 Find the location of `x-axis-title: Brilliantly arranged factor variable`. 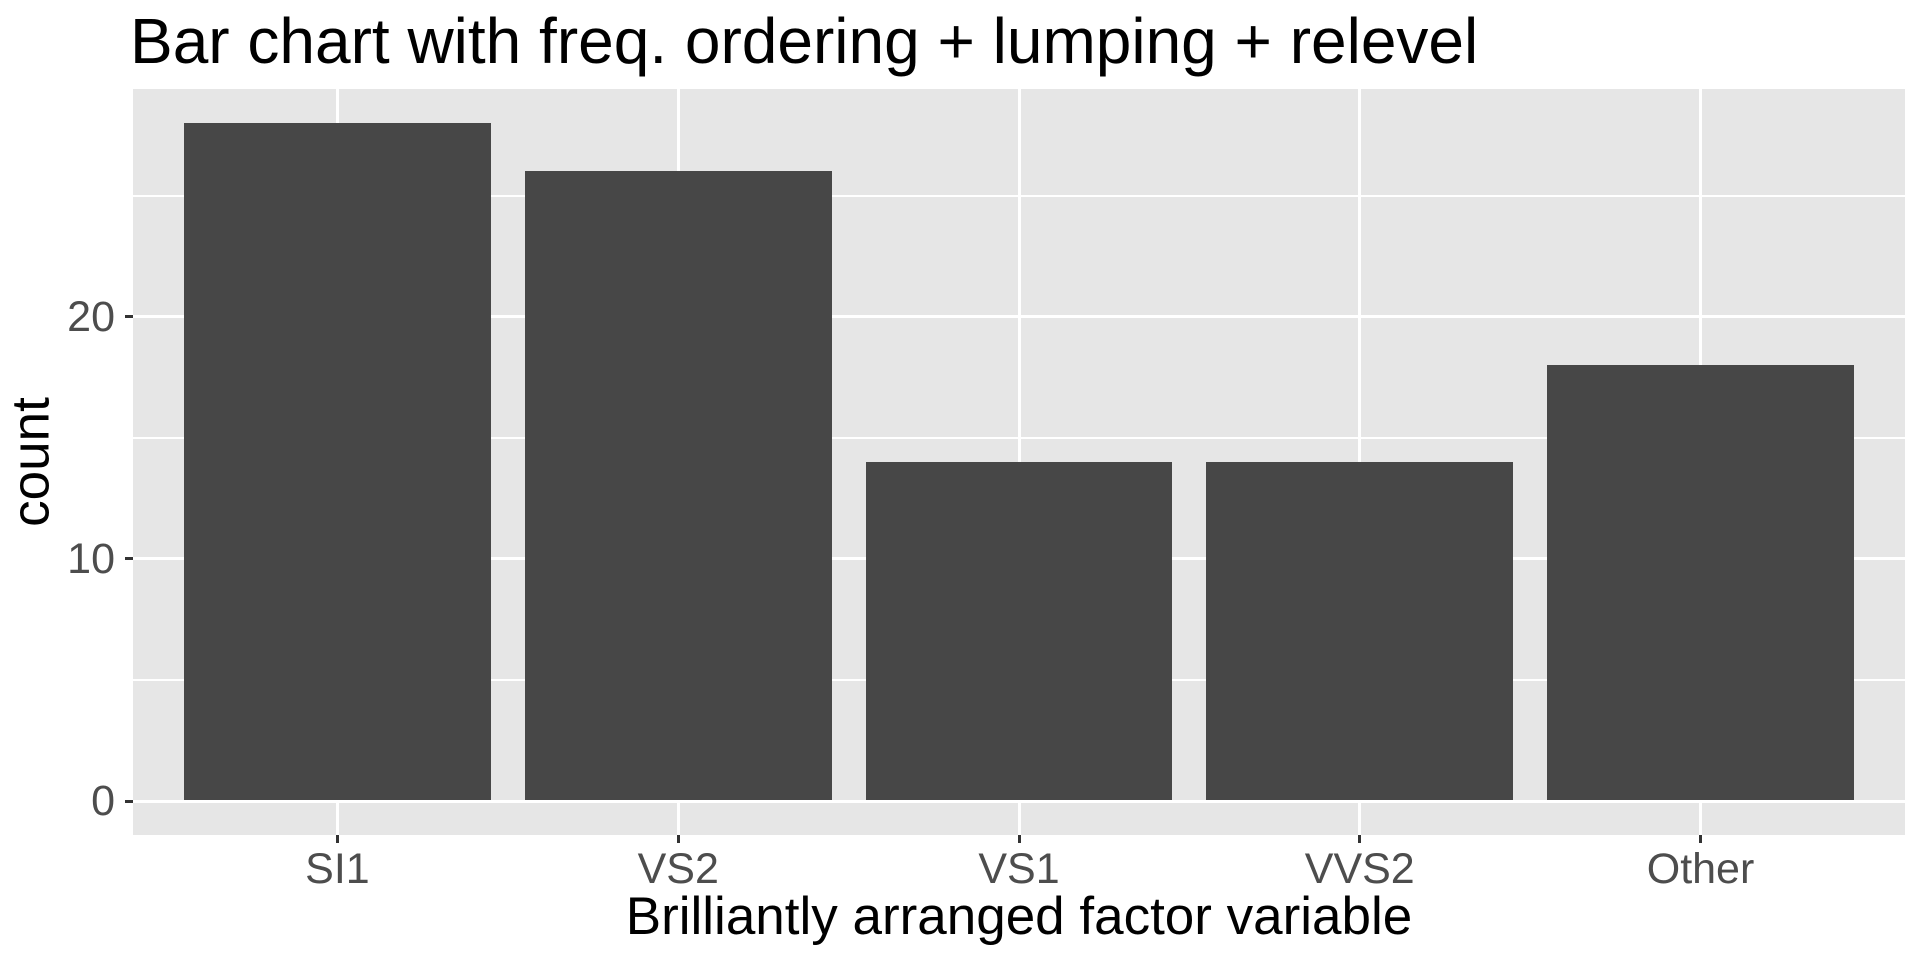

x-axis-title: Brilliantly arranged factor variable is located at coordinates (1019, 916).